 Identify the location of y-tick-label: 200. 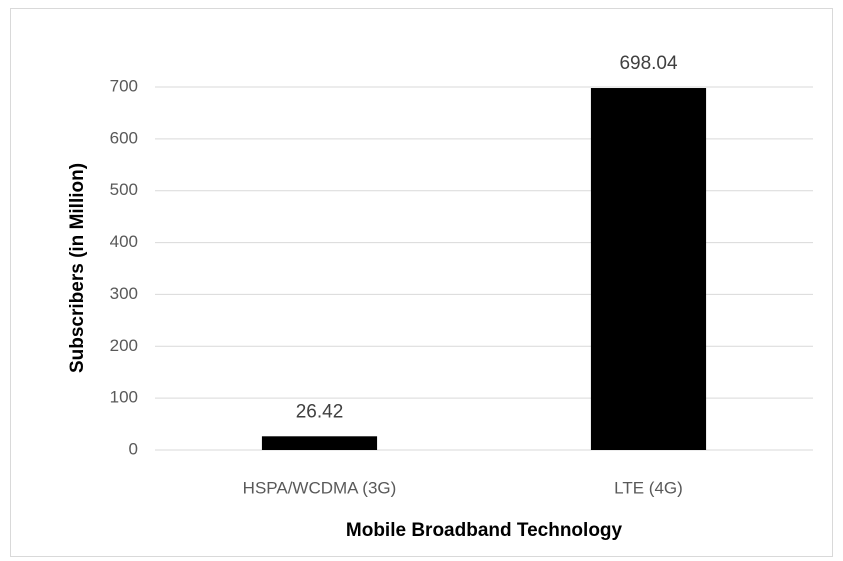
(124, 345).